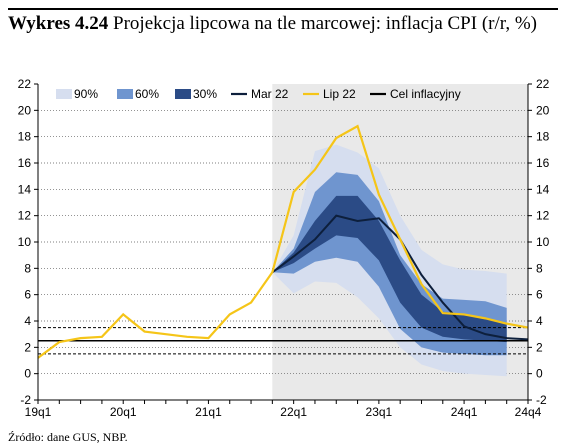 The width and height of the screenshot is (564, 445). Describe the element at coordinates (25, 84) in the screenshot. I see `y-tick-label-left: 22` at that location.